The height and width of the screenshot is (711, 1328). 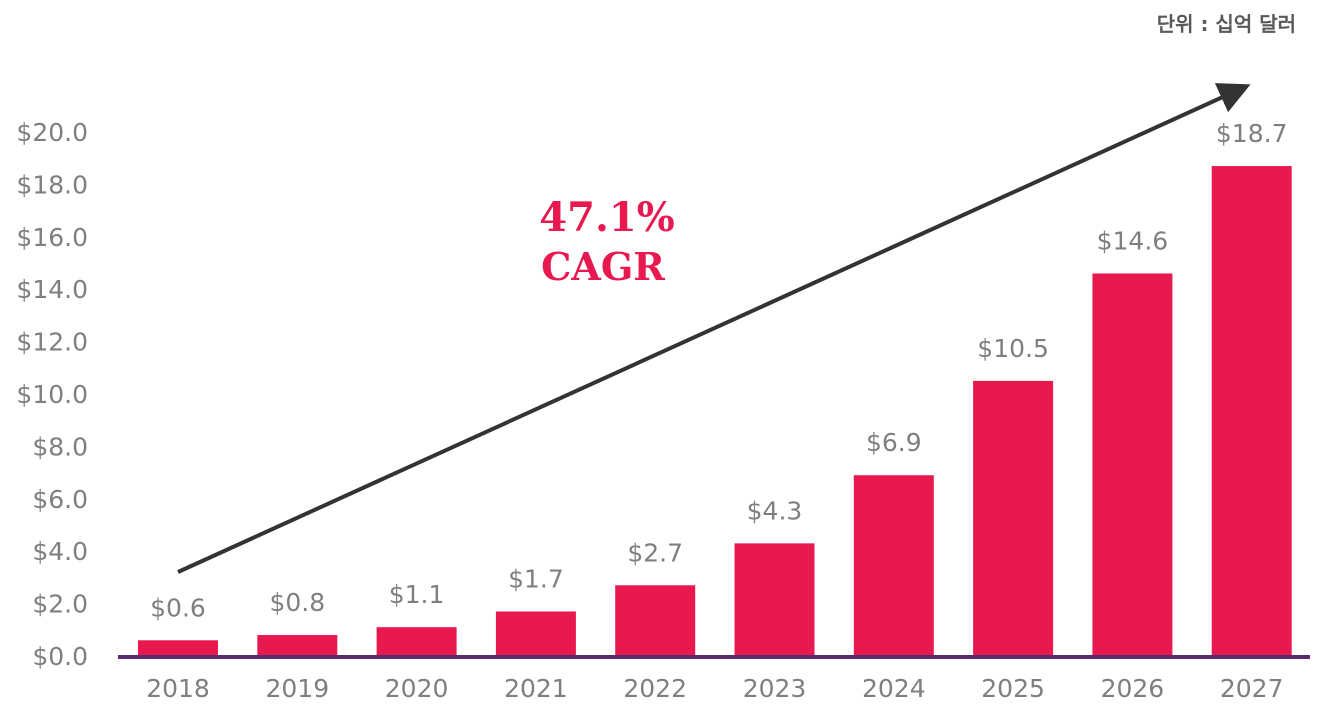 What do you see at coordinates (655, 688) in the screenshot?
I see `x-tick-label: 2022` at bounding box center [655, 688].